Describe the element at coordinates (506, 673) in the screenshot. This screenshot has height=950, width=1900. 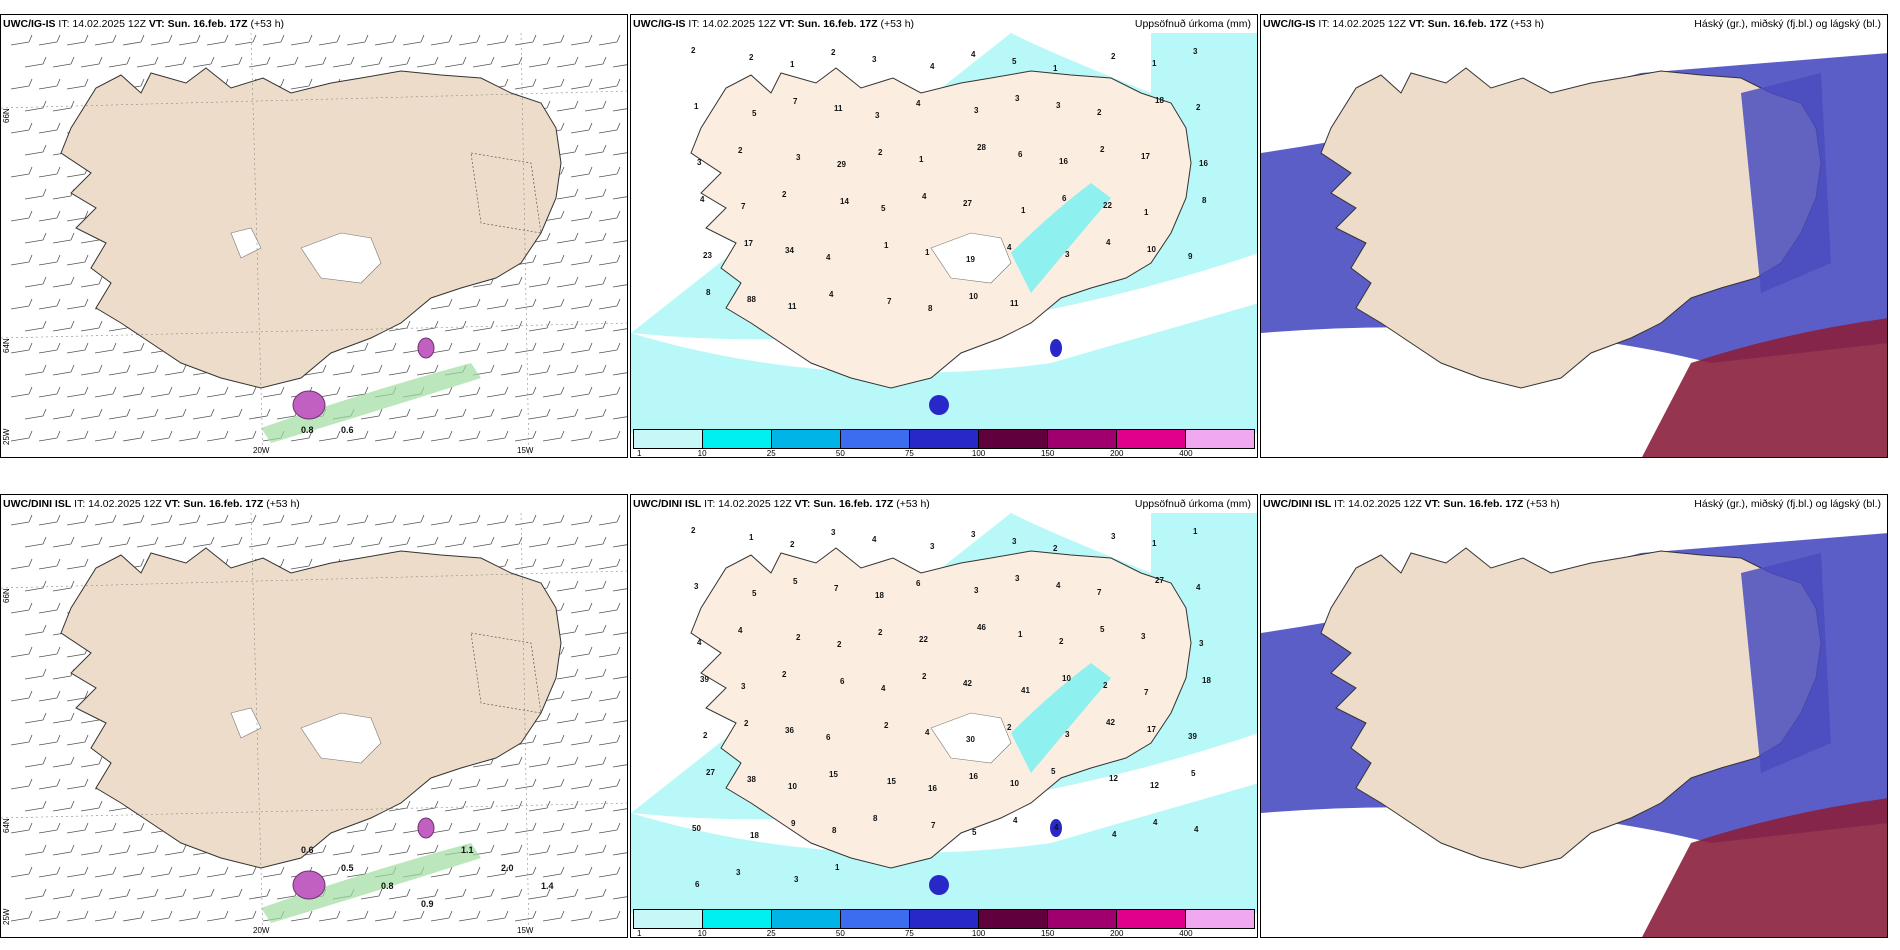
I see `hatched-area` at that location.